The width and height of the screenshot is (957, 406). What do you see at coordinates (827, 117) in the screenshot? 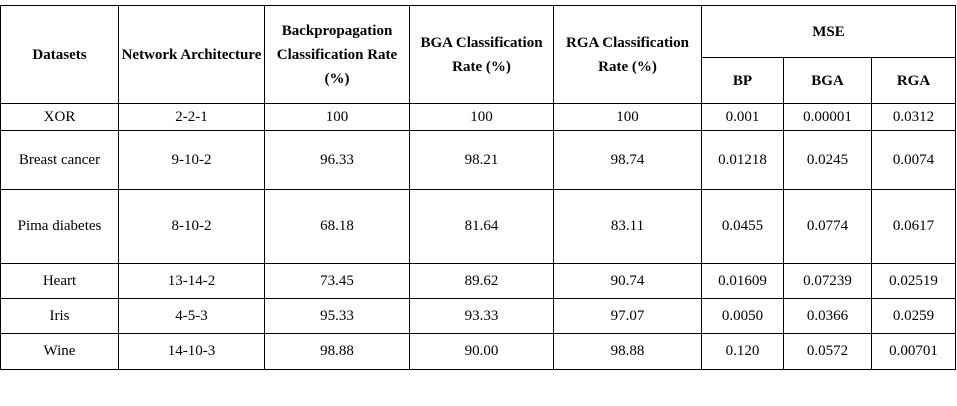
I see `cell-mse-bga: 0.00001` at bounding box center [827, 117].